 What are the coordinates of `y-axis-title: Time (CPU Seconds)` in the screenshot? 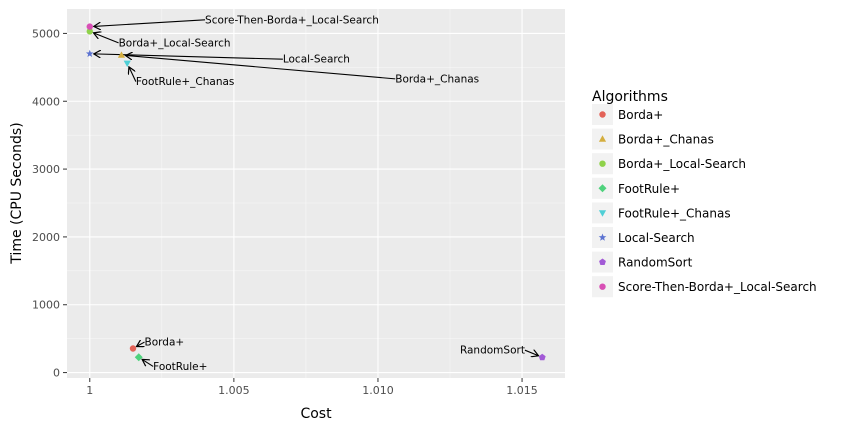 It's located at (17, 193).